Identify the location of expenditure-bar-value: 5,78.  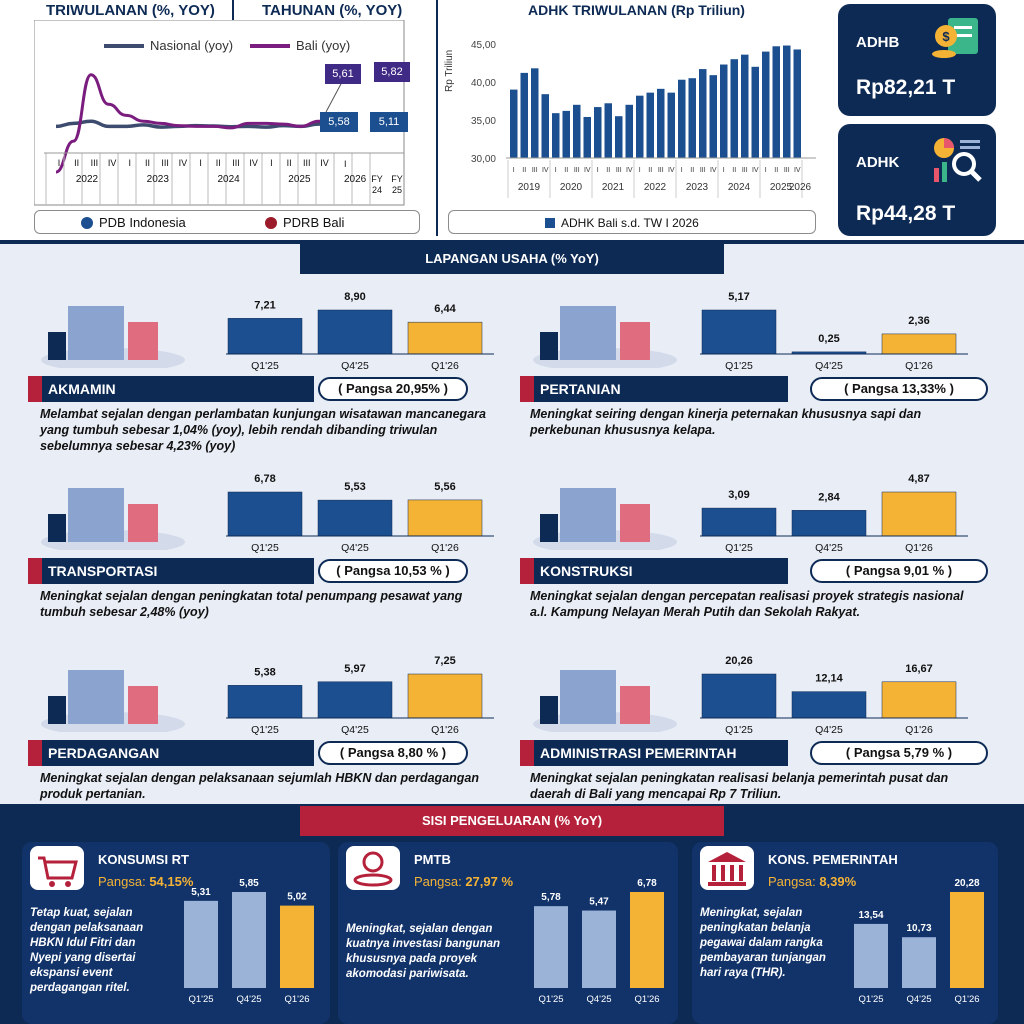
(551, 897).